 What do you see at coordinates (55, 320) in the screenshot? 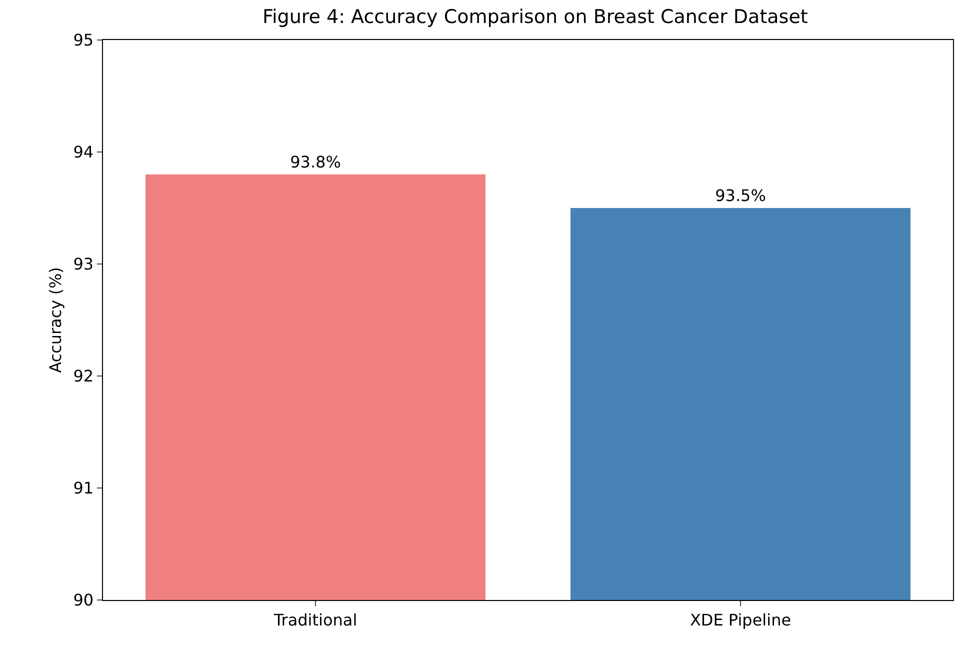
I see `y-axis-title: Accuracy (%)` at bounding box center [55, 320].